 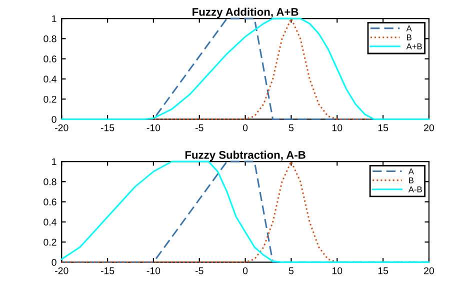 I want to click on chart-title: Fuzzy Addition, A+B, so click(x=245, y=13).